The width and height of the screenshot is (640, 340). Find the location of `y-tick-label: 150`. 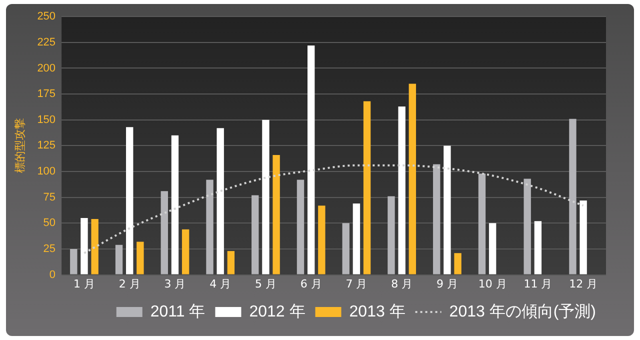

y-tick-label: 150 is located at coordinates (46, 120).